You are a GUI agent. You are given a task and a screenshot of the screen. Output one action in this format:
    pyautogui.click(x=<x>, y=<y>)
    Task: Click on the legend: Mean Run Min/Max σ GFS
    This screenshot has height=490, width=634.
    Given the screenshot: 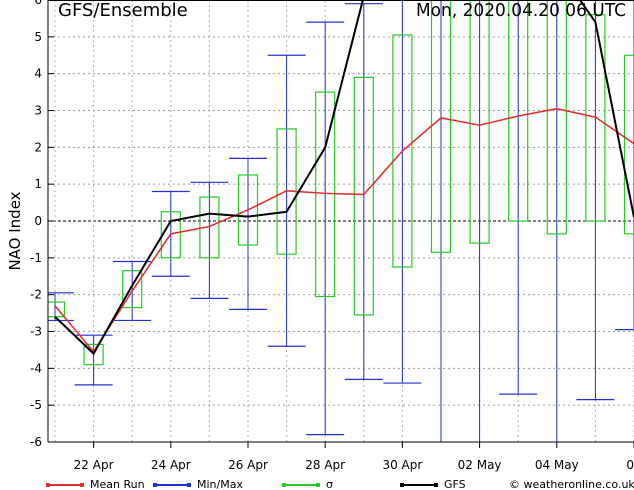 What is the action you would take?
    pyautogui.click(x=256, y=484)
    